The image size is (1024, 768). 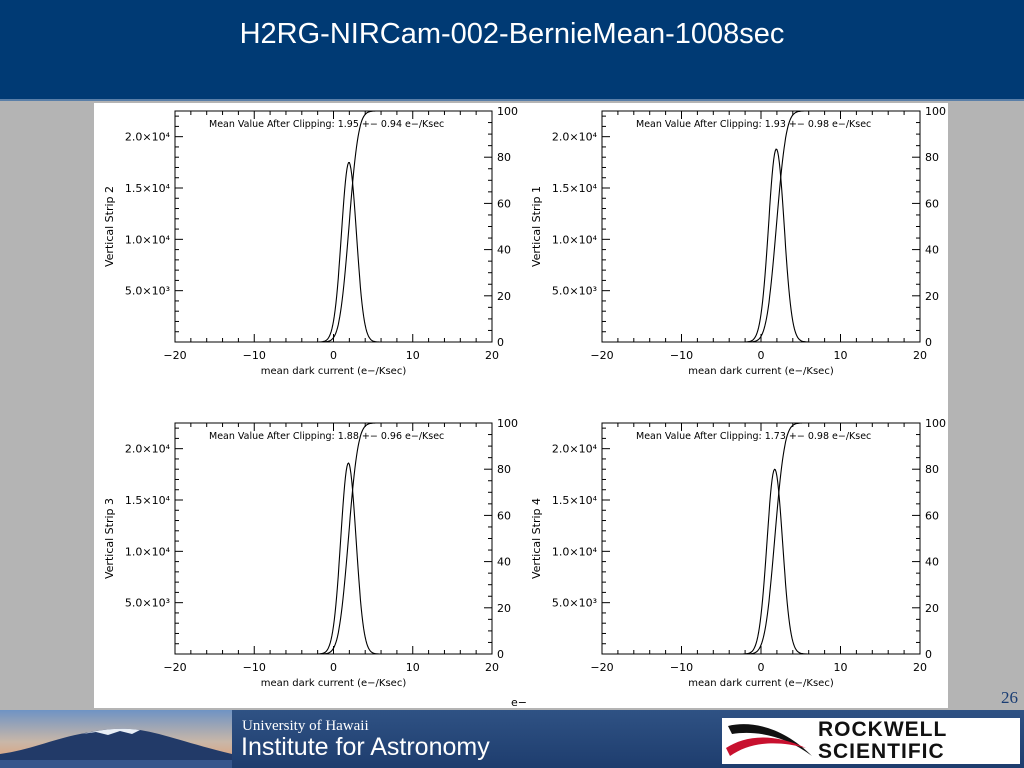 What do you see at coordinates (920, 667) in the screenshot?
I see `chart-bottom-right-xtick-label: 20` at bounding box center [920, 667].